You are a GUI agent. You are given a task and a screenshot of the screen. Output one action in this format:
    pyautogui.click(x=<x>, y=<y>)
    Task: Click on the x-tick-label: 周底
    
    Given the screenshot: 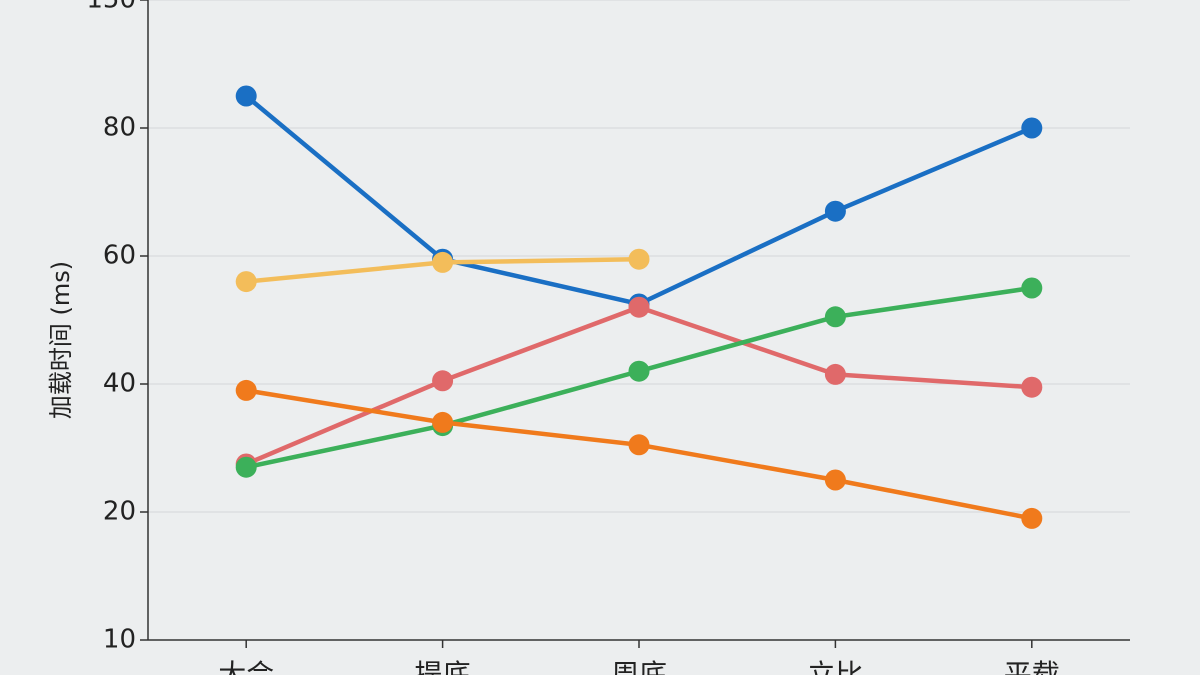 What is the action you would take?
    pyautogui.click(x=639, y=666)
    